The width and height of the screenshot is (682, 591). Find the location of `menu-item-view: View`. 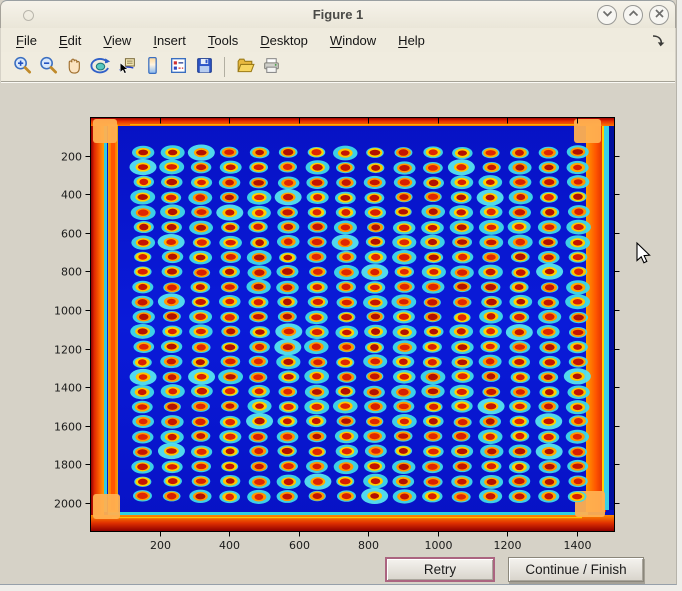

menu-item-view: View is located at coordinates (117, 40).